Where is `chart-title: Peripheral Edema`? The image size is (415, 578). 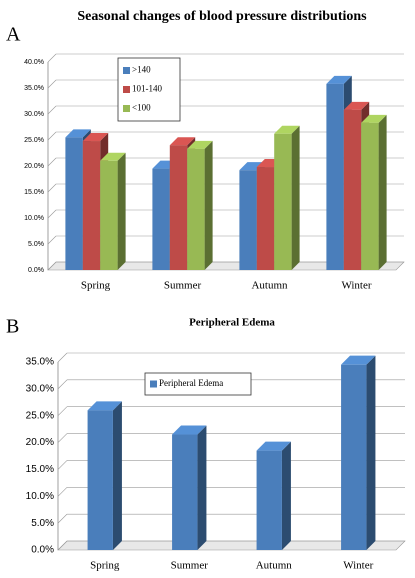
chart-title: Peripheral Edema is located at coordinates (232, 323).